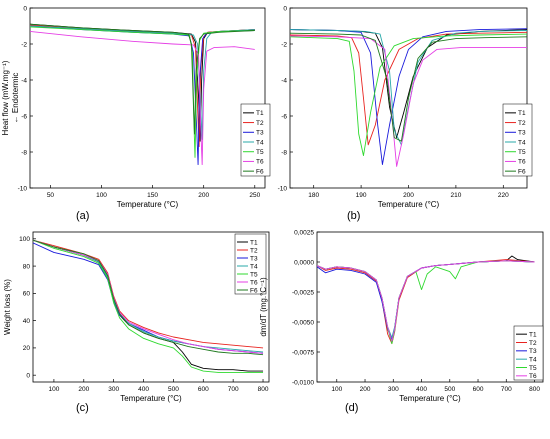 The width and height of the screenshot is (550, 439). I want to click on y-tick-label: 40, so click(27, 321).